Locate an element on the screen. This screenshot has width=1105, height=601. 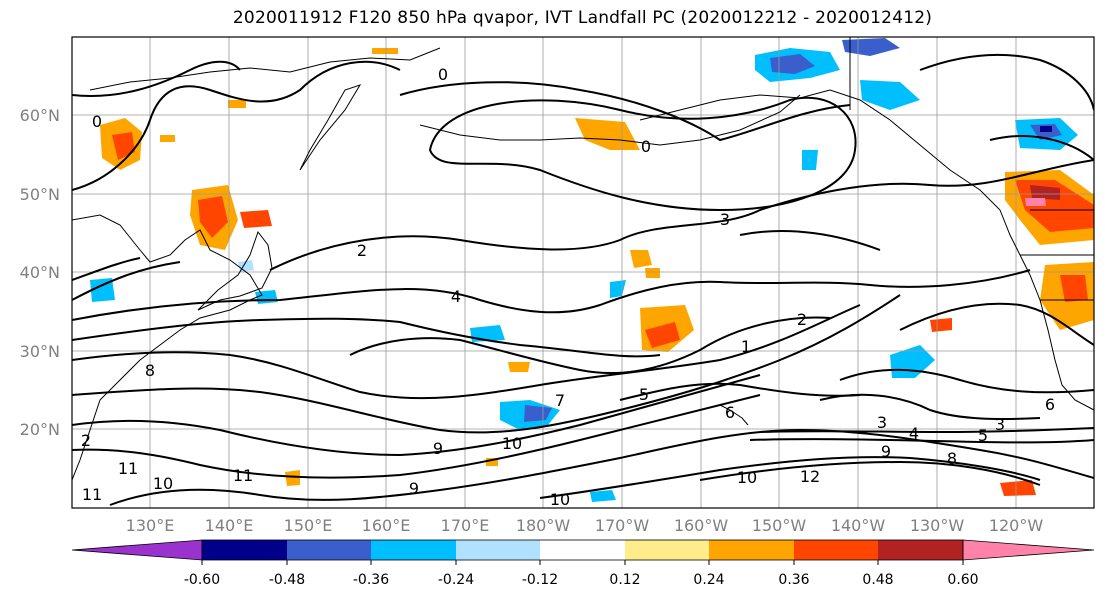
siberia-coastline is located at coordinates (265, 69).